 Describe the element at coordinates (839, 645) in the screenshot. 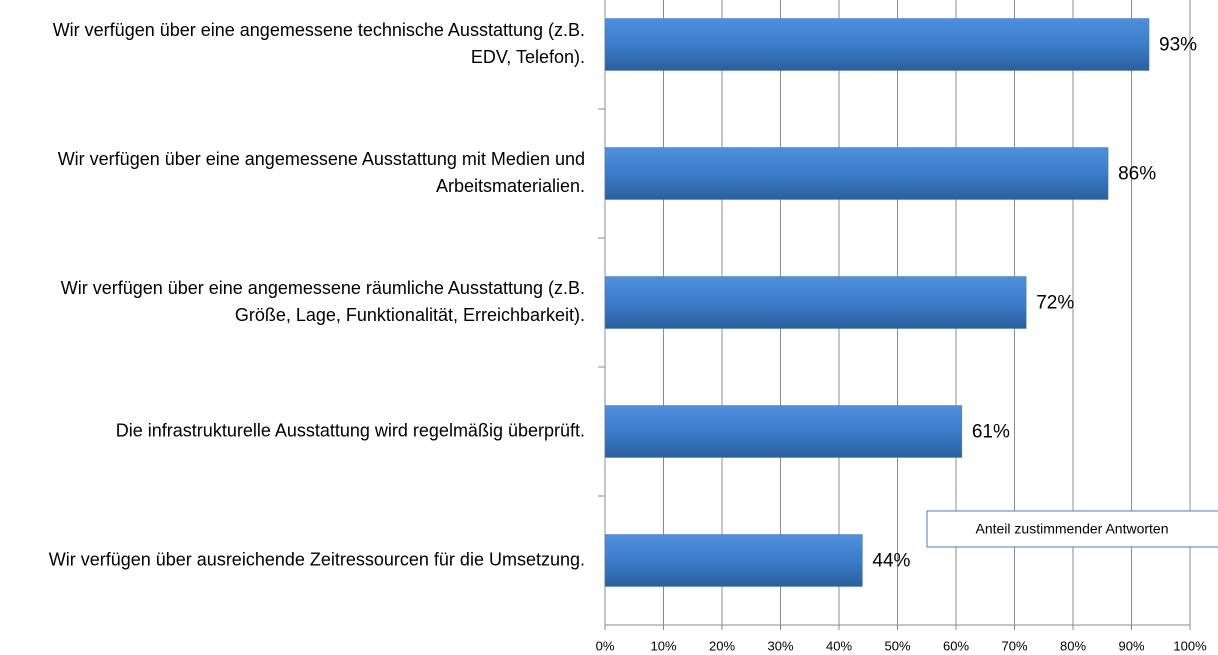

I see `x-tick-label: 40%` at that location.